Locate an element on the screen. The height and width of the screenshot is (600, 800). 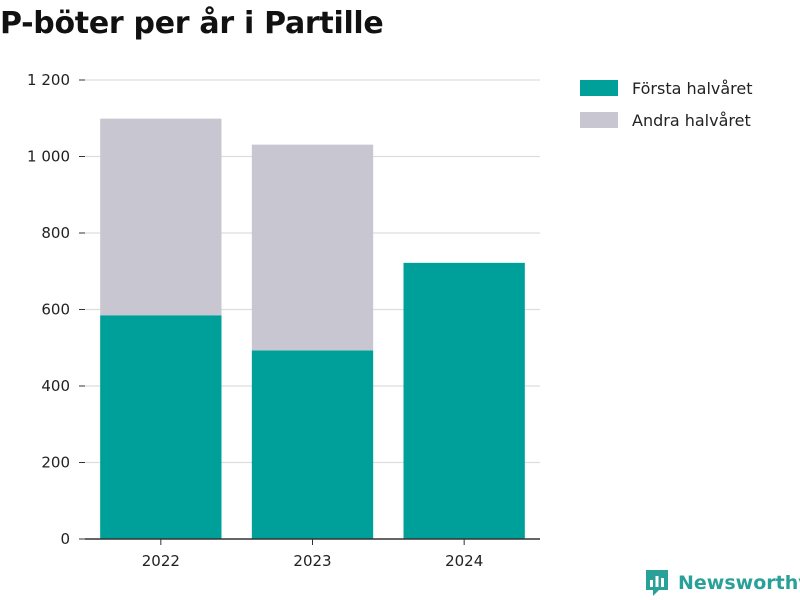
legend-label-second-half: Andra halvåret is located at coordinates (691, 120).